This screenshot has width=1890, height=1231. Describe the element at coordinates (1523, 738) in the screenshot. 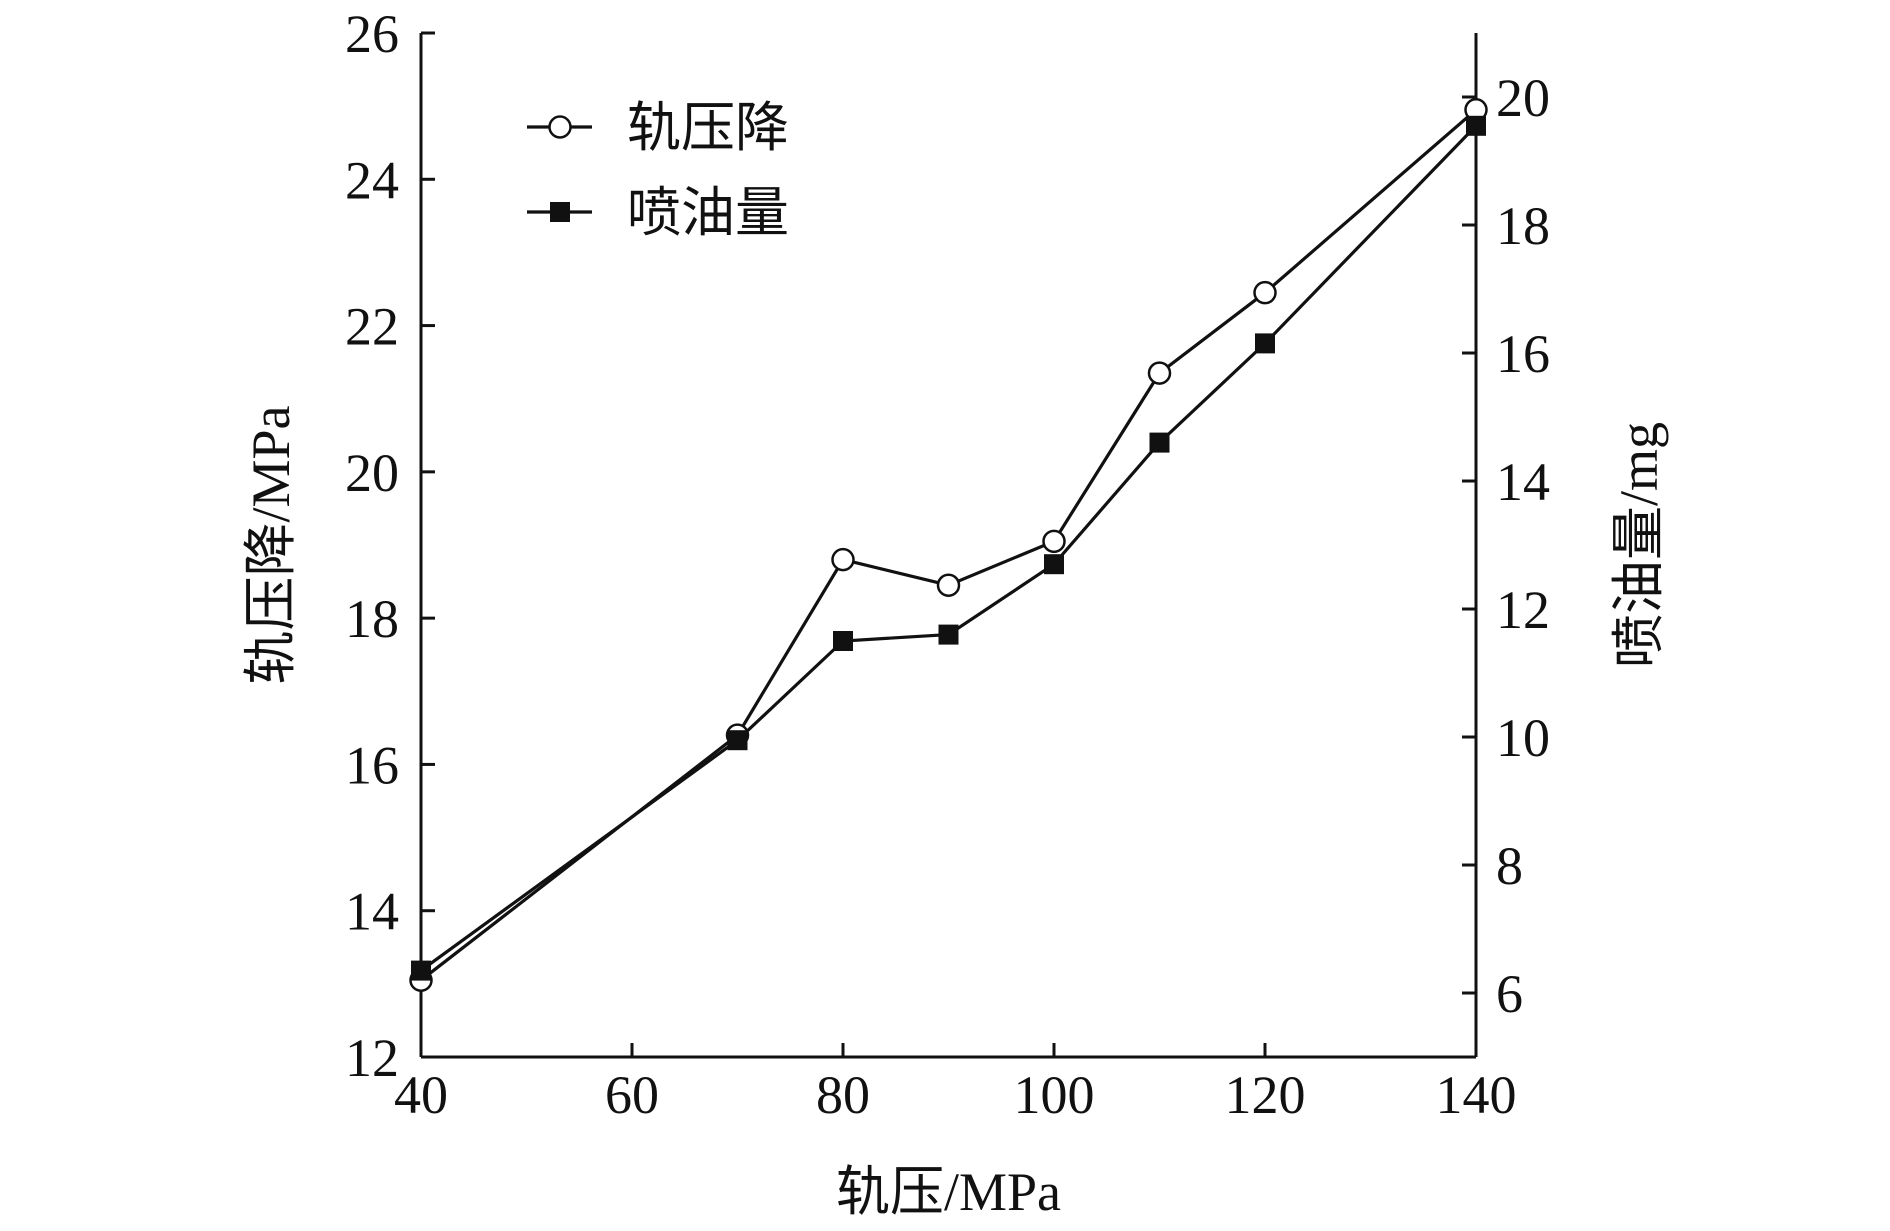

I see `y-right-tick-label: 10` at that location.